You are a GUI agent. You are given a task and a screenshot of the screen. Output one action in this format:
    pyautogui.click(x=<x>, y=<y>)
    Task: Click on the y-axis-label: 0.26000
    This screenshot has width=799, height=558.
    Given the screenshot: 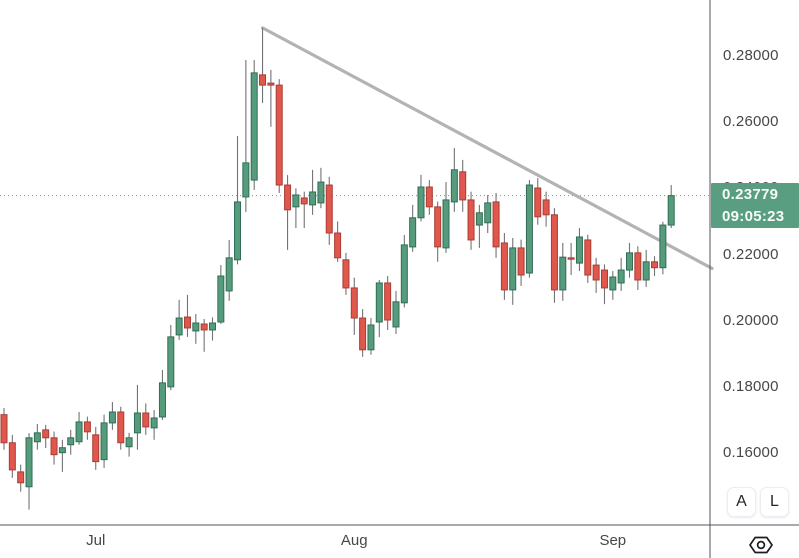 What is the action you would take?
    pyautogui.click(x=751, y=122)
    